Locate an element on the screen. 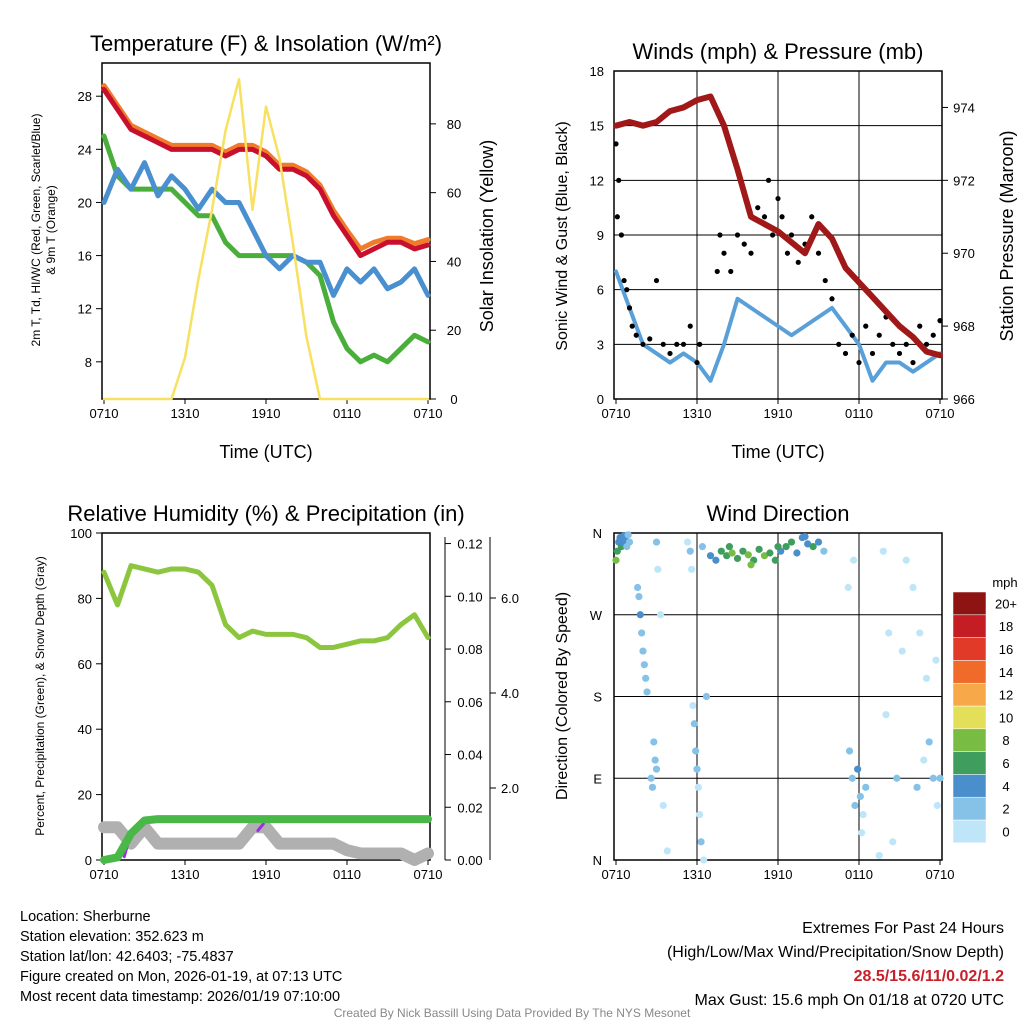 Image resolution: width=1024 pixels, height=1024 pixels. y3-tick-label: 6.0 is located at coordinates (510, 598).